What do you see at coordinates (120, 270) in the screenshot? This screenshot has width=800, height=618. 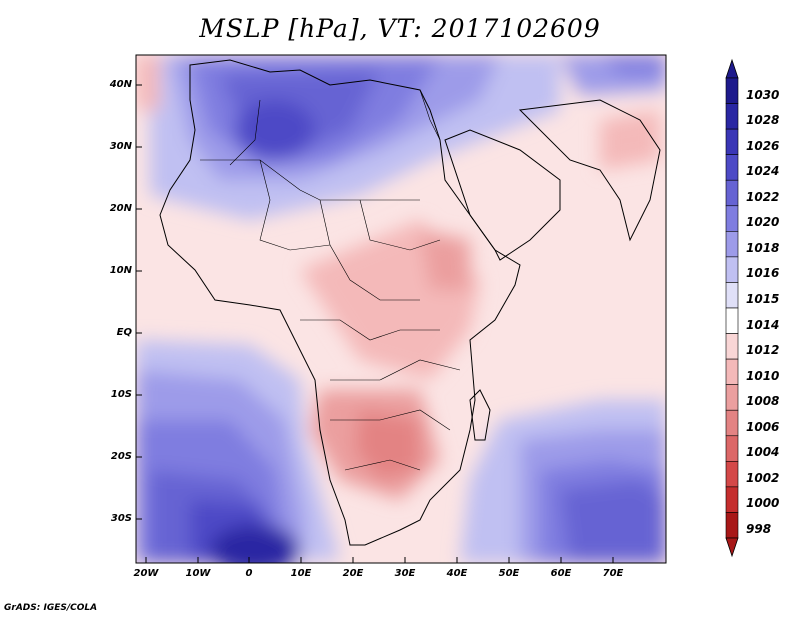 I see `lat-label-10n: 10N` at bounding box center [120, 270].